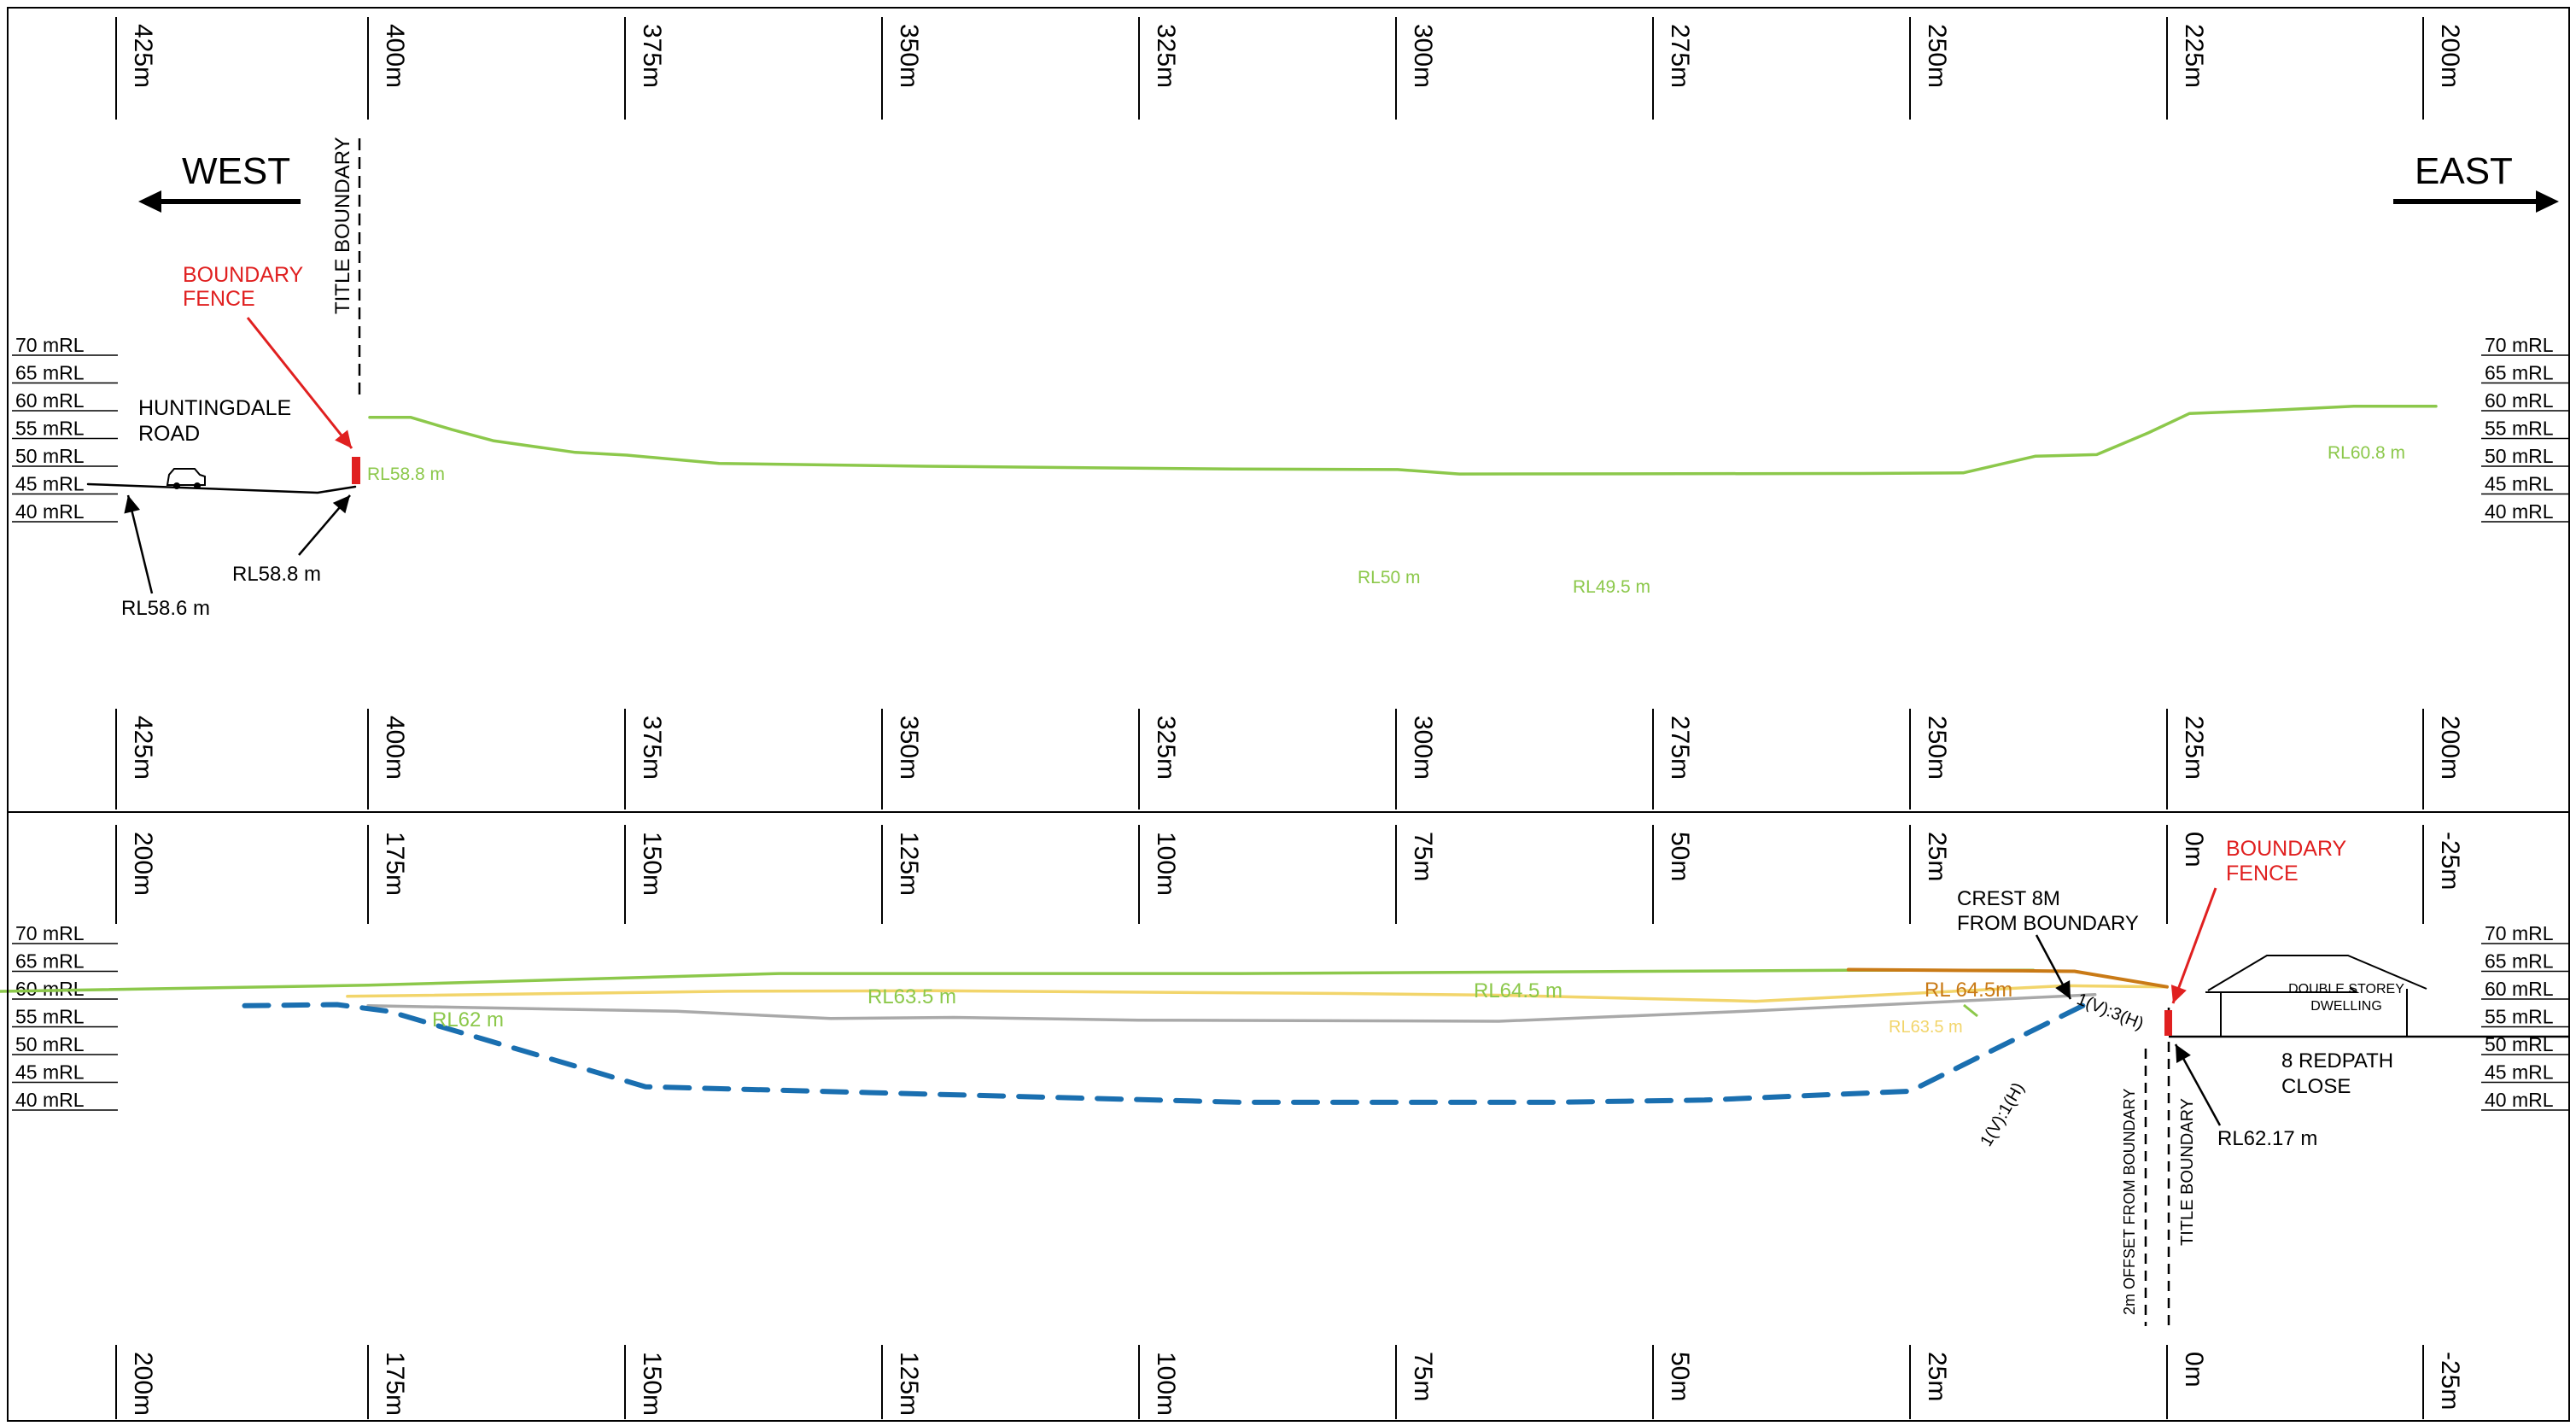 Image resolution: width=2576 pixels, height=1426 pixels. Describe the element at coordinates (299, 383) in the screenshot. I see `top-fence-arrow` at that location.